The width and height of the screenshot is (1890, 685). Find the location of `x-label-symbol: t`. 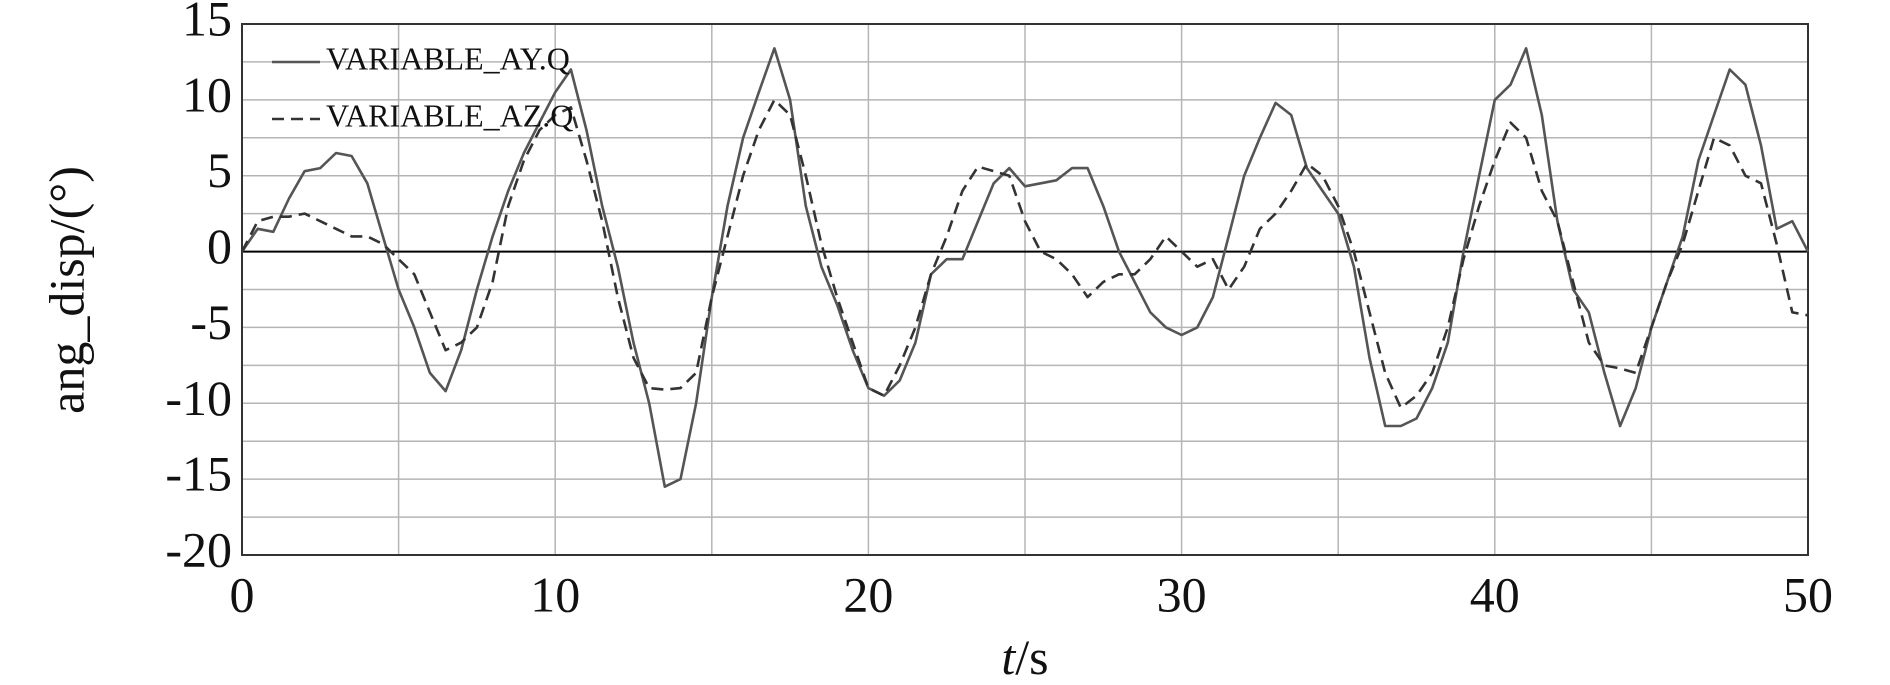

x-label-symbol: t is located at coordinates (1008, 657).